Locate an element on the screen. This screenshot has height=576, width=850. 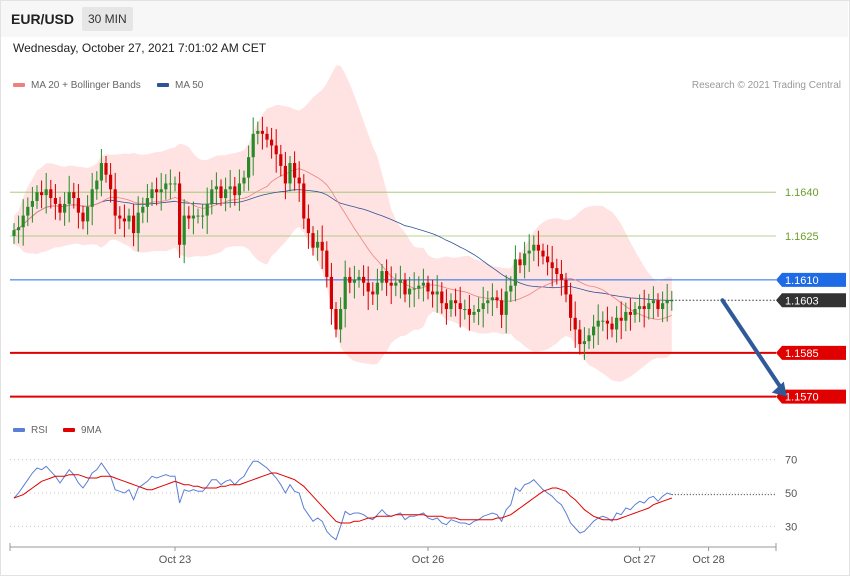
x-tick-label: Oct 27 is located at coordinates (639, 560).